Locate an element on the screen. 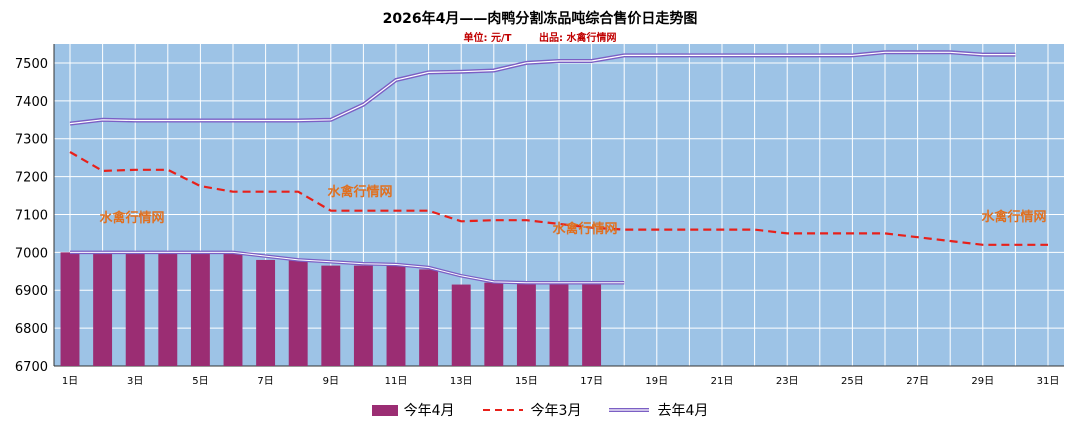 Image resolution: width=1080 pixels, height=433 pixels. x-tick-label: 23日 is located at coordinates (787, 381).